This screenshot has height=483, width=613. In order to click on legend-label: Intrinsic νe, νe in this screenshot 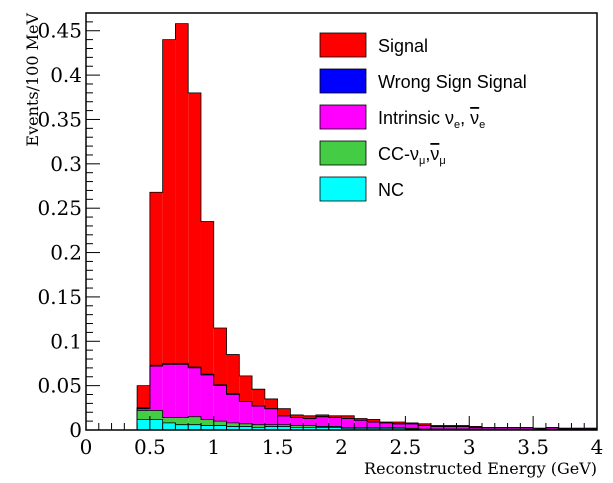, I will do `click(431, 119)`.